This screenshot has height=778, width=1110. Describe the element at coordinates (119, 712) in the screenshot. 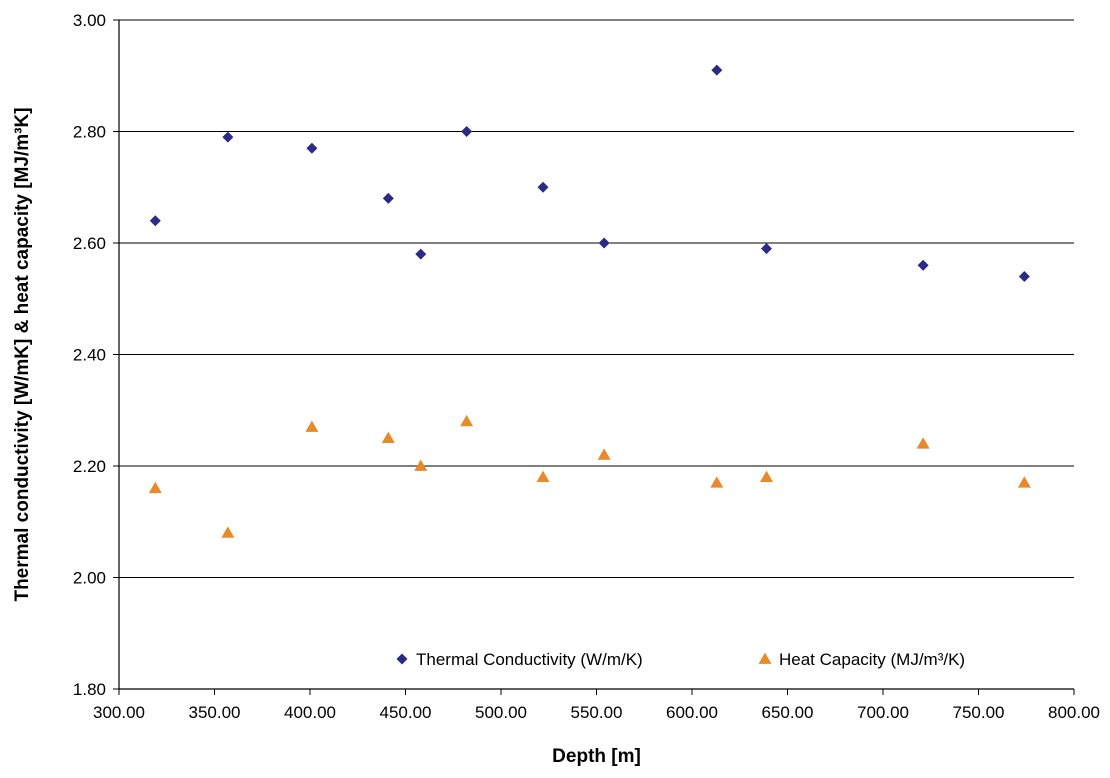

I see `x-tick-label: 300.00` at that location.